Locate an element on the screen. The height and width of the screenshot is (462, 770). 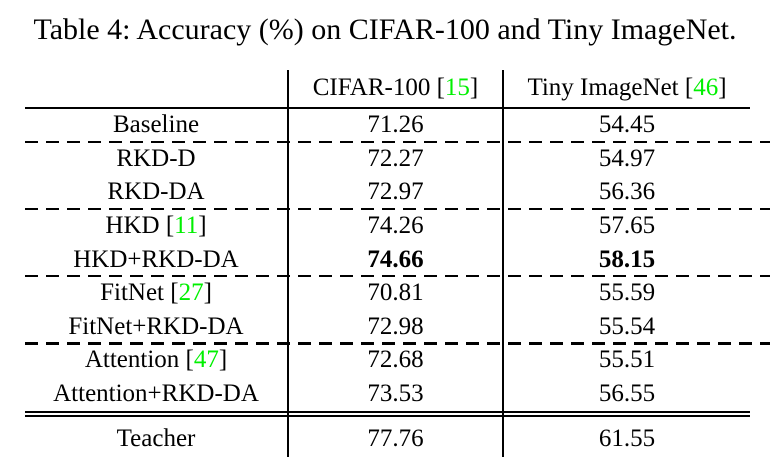
table-row: FitNet [27] 70.81 55.59 is located at coordinates (397, 292).